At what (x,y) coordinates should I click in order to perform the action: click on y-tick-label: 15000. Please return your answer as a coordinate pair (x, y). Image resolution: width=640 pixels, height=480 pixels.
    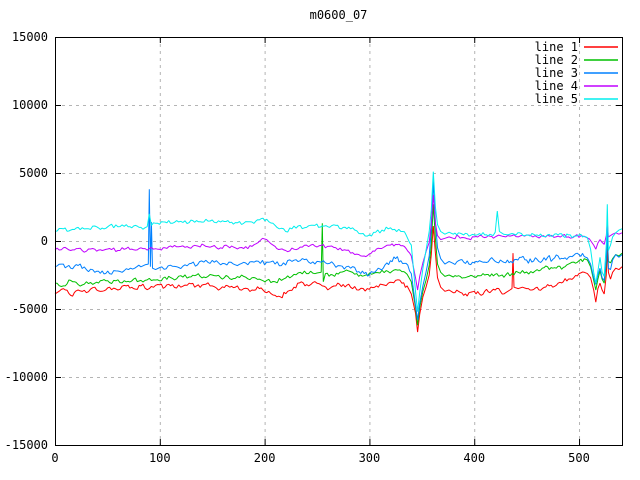
    Looking at the image, I should click on (30, 37).